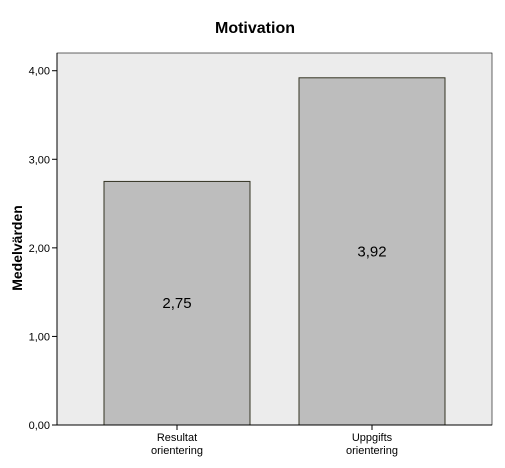 The height and width of the screenshot is (468, 505). Describe the element at coordinates (177, 444) in the screenshot. I see `x-tick-label: Resultat orientering` at that location.